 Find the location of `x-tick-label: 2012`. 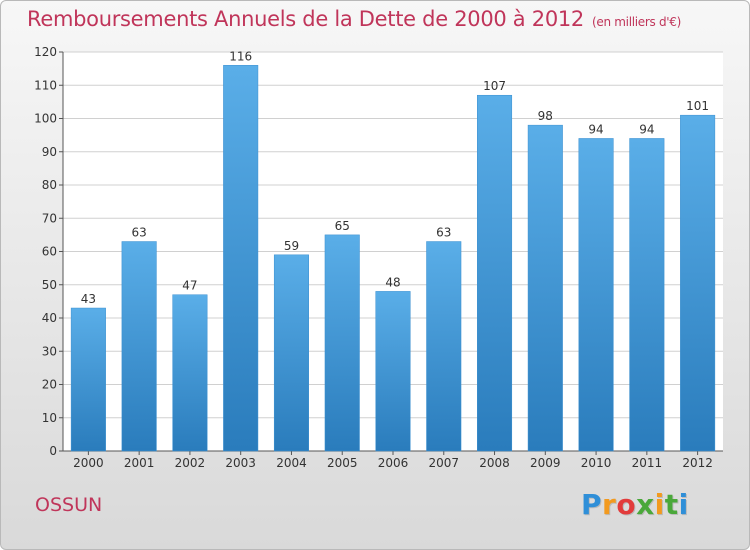

x-tick-label: 2012 is located at coordinates (697, 463).